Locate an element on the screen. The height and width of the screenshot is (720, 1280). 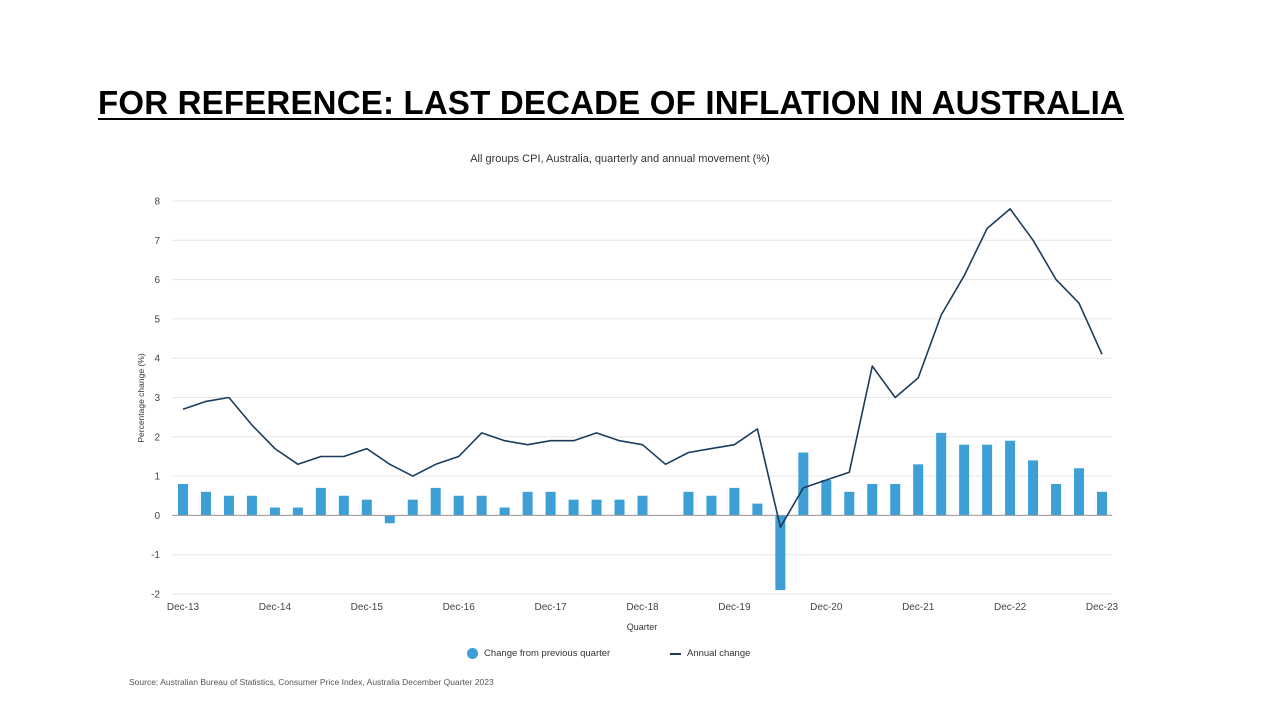
x-tick-label: Dec-13 is located at coordinates (183, 607).